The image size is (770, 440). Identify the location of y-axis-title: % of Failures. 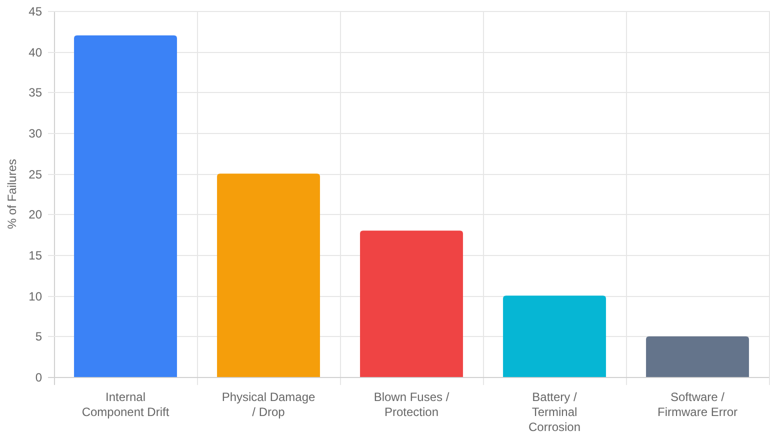
(12, 194).